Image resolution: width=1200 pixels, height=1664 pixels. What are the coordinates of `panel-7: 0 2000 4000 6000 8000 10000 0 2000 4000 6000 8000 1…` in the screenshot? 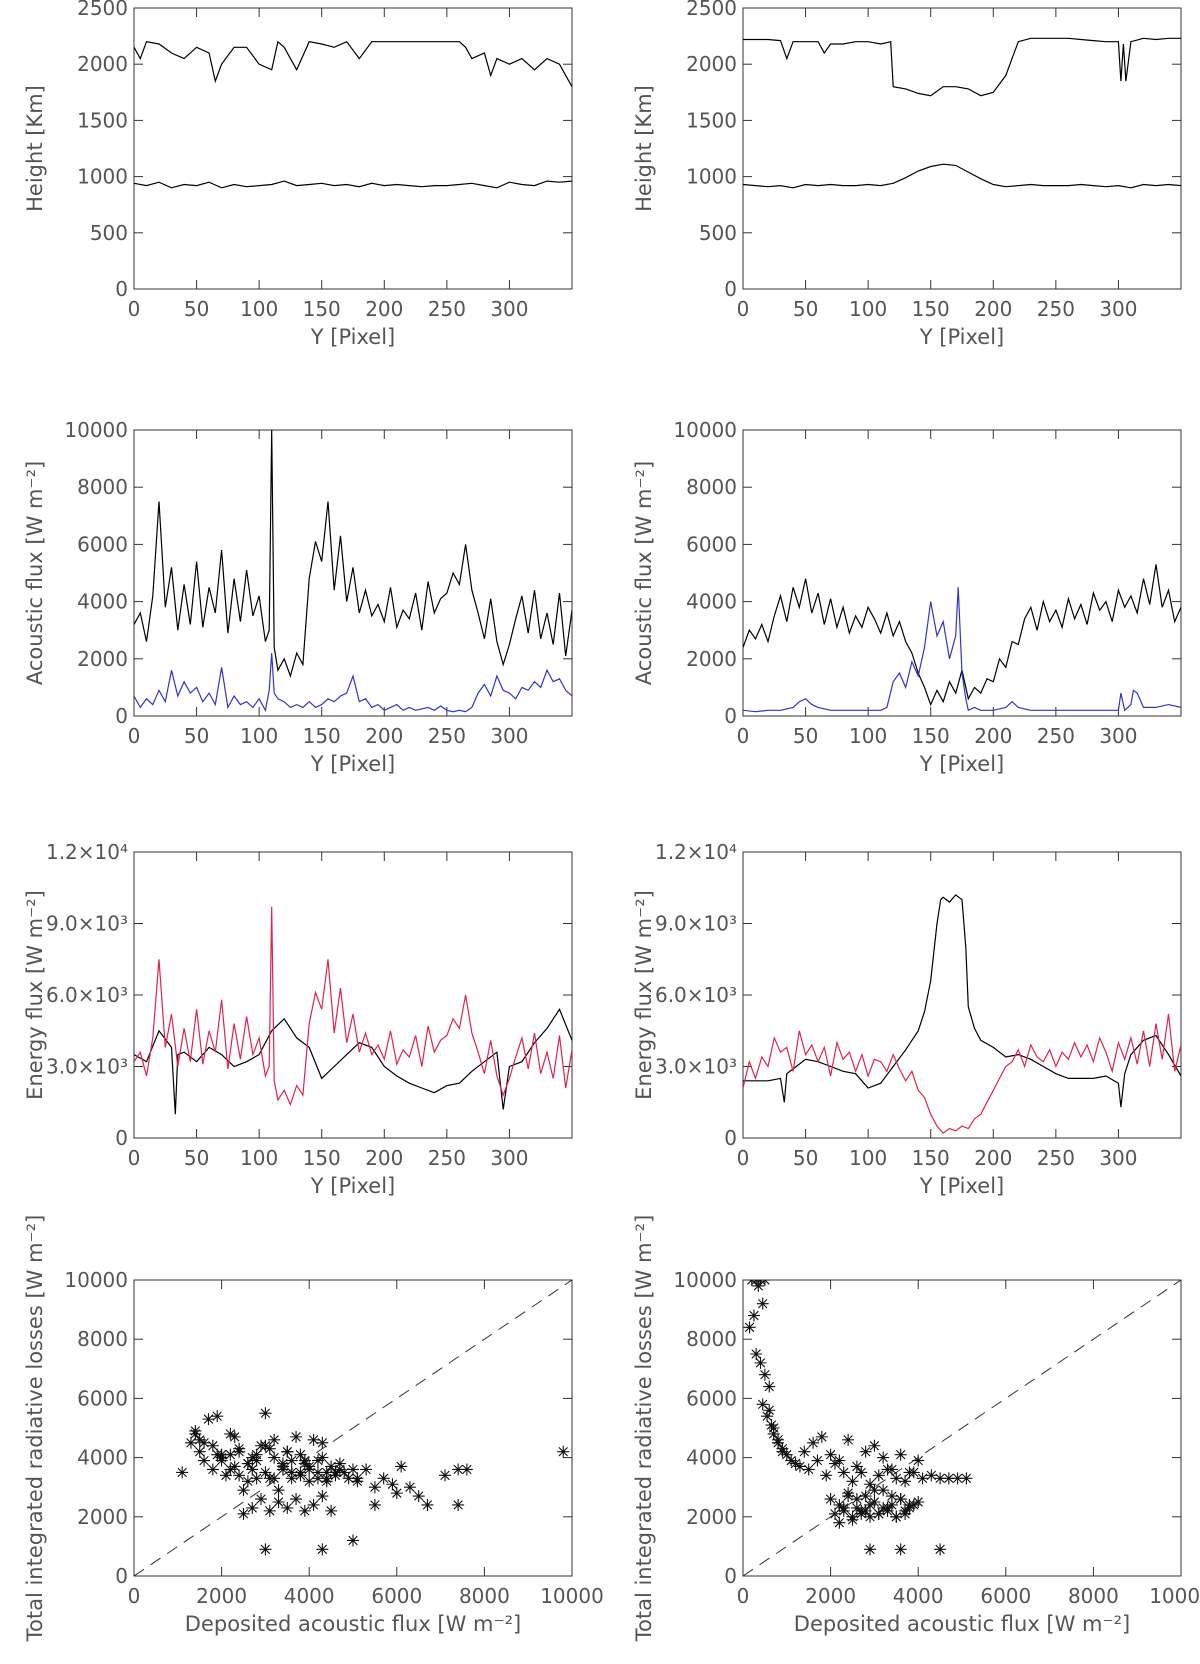 It's located at (313, 1429).